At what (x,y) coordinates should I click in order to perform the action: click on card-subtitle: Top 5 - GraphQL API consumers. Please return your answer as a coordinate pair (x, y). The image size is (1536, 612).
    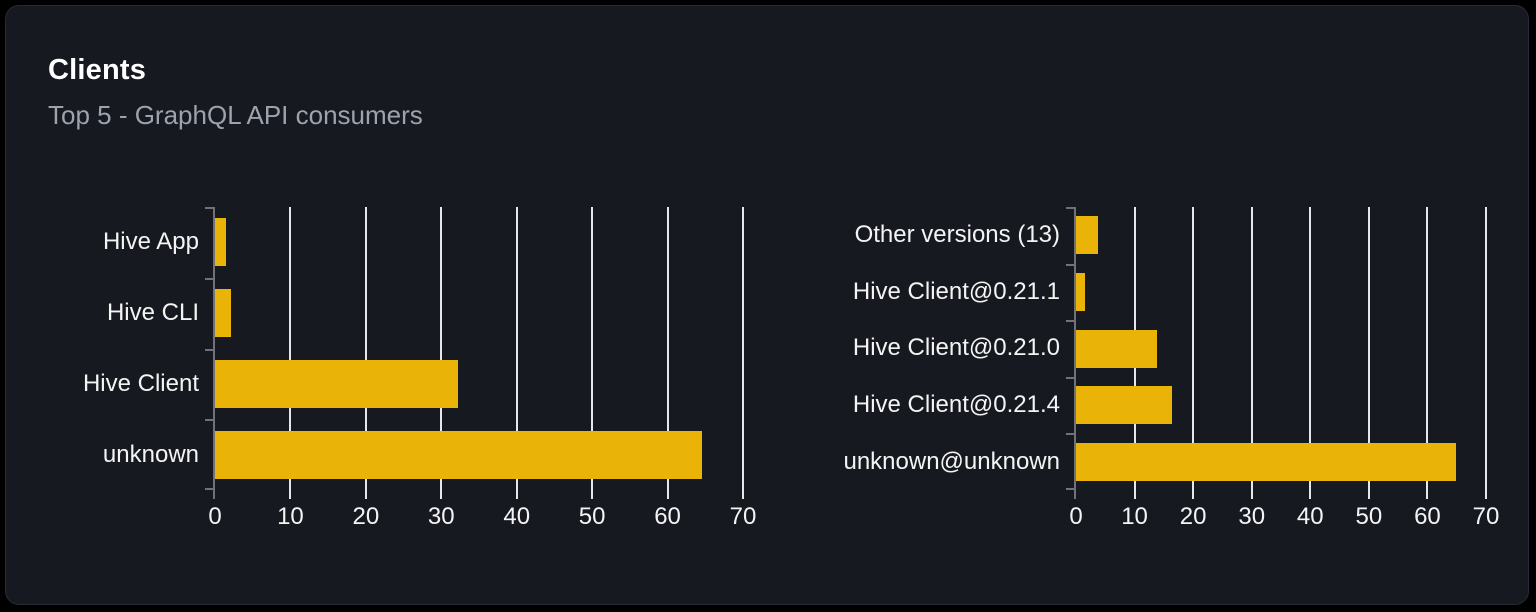
    Looking at the image, I should click on (235, 115).